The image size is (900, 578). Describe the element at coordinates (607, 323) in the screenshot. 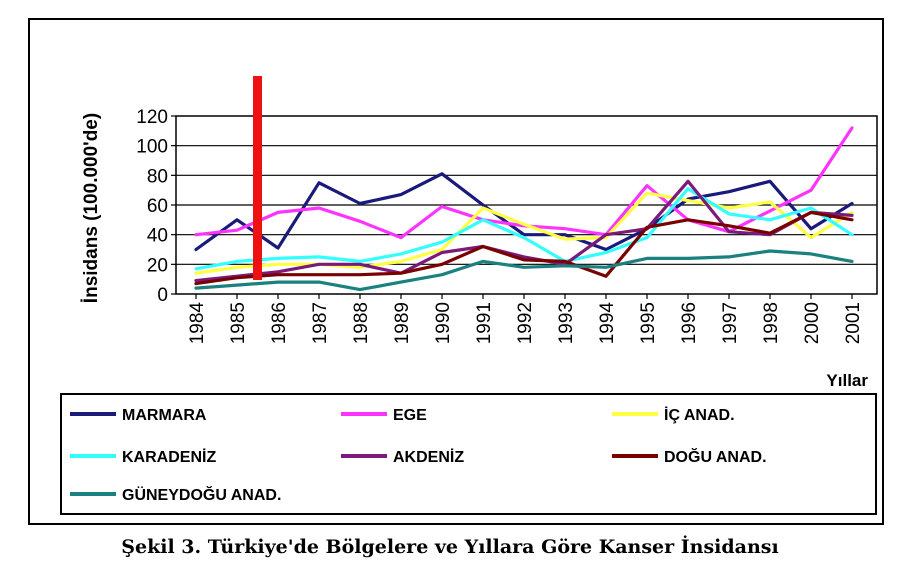

I see `x-tick-label: 1994` at that location.